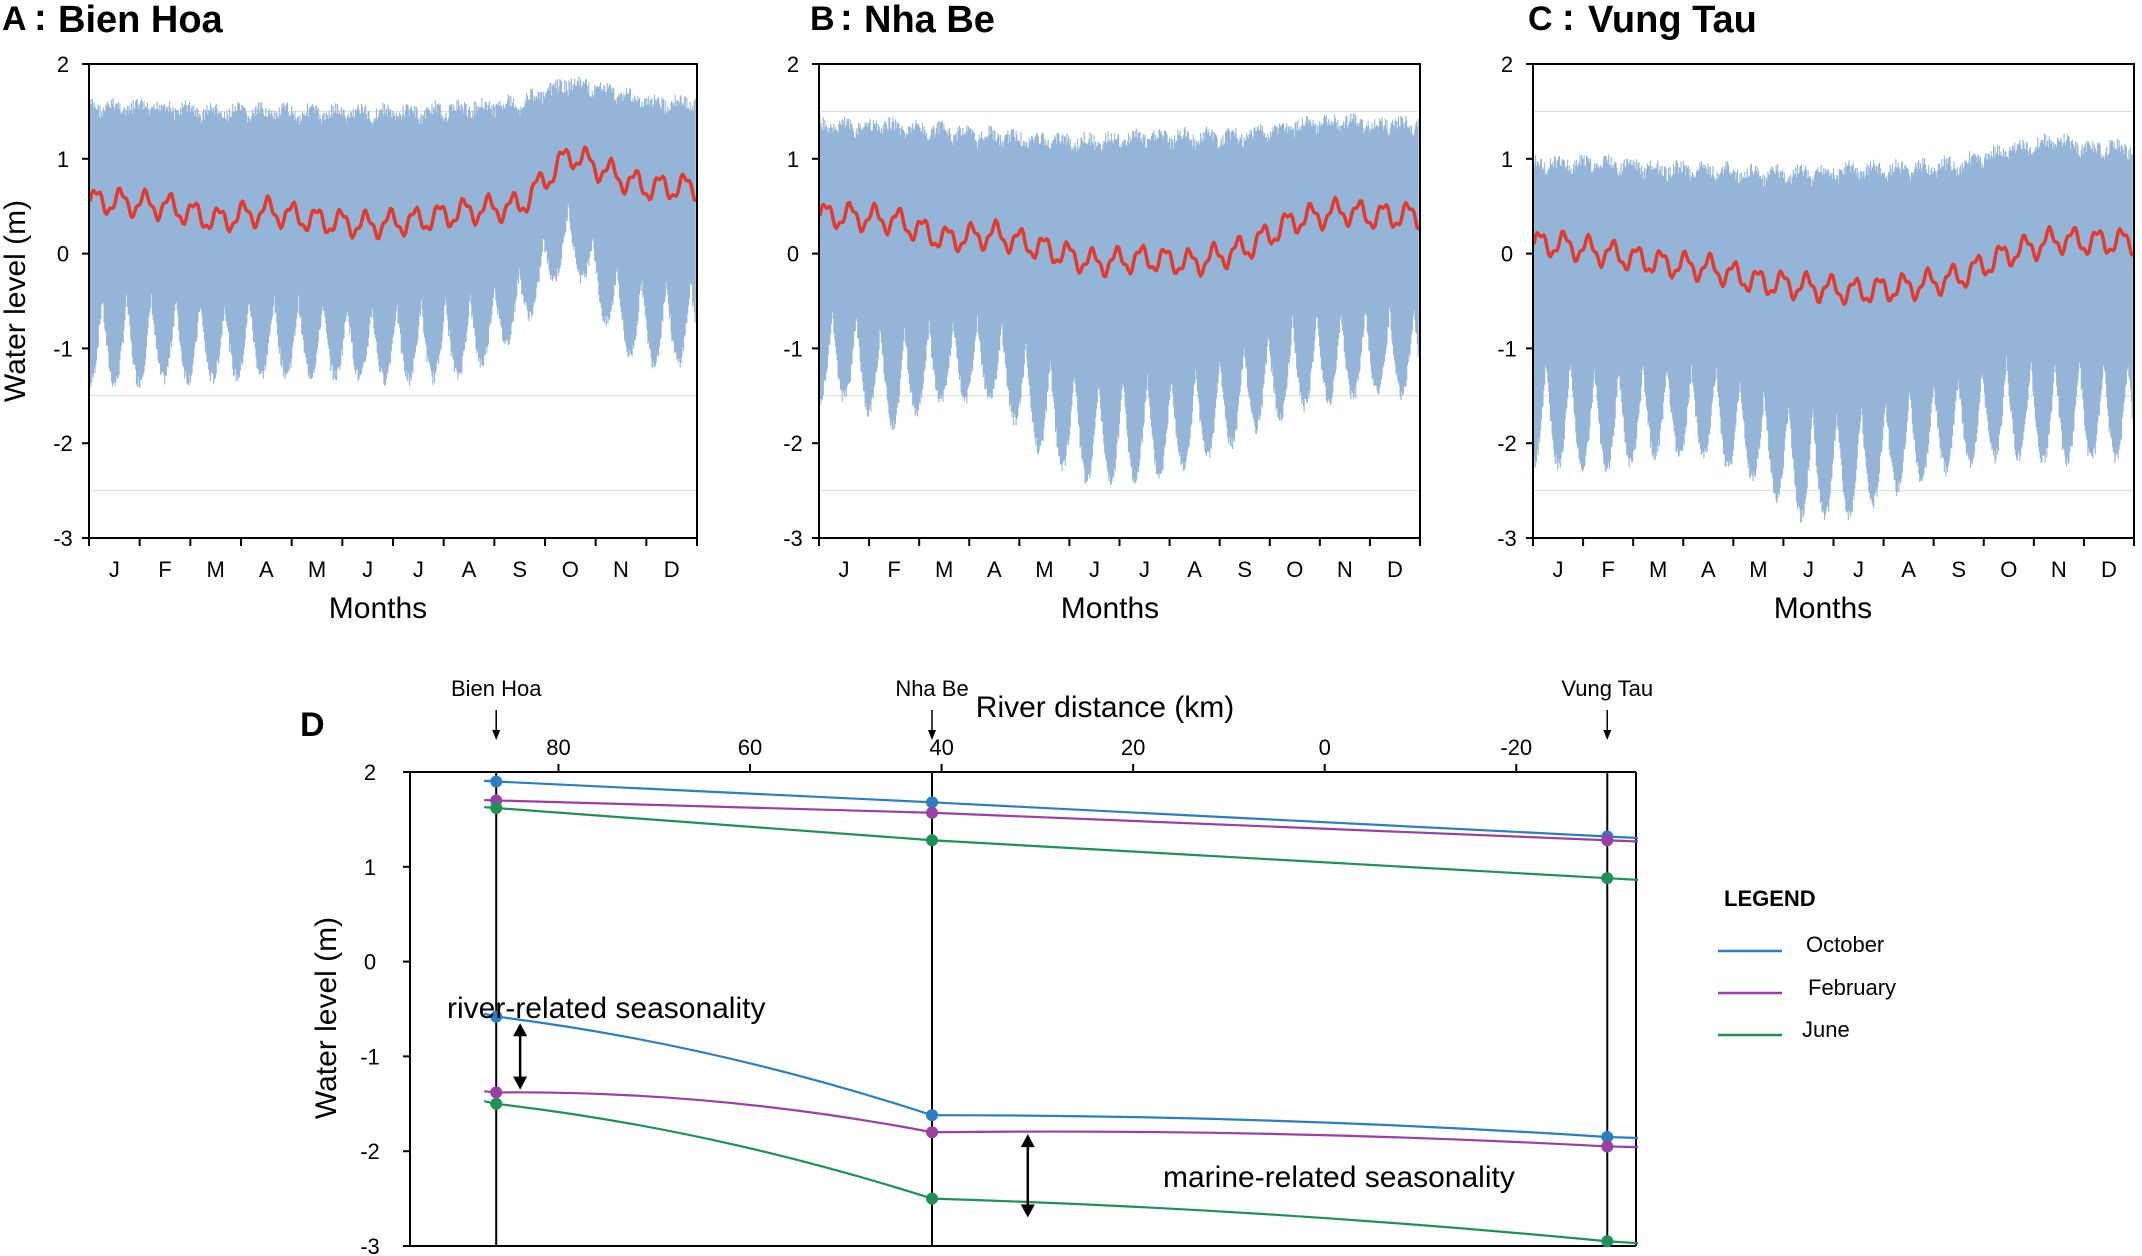 The width and height of the screenshot is (2142, 1256). What do you see at coordinates (370, 1056) in the screenshot?
I see `panel-d-y-tick-label: -1` at bounding box center [370, 1056].